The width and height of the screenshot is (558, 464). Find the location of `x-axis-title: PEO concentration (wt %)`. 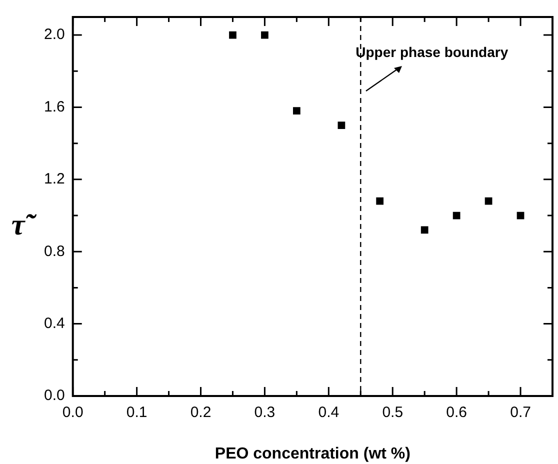

x-axis-title: PEO concentration (wt %) is located at coordinates (312, 453).